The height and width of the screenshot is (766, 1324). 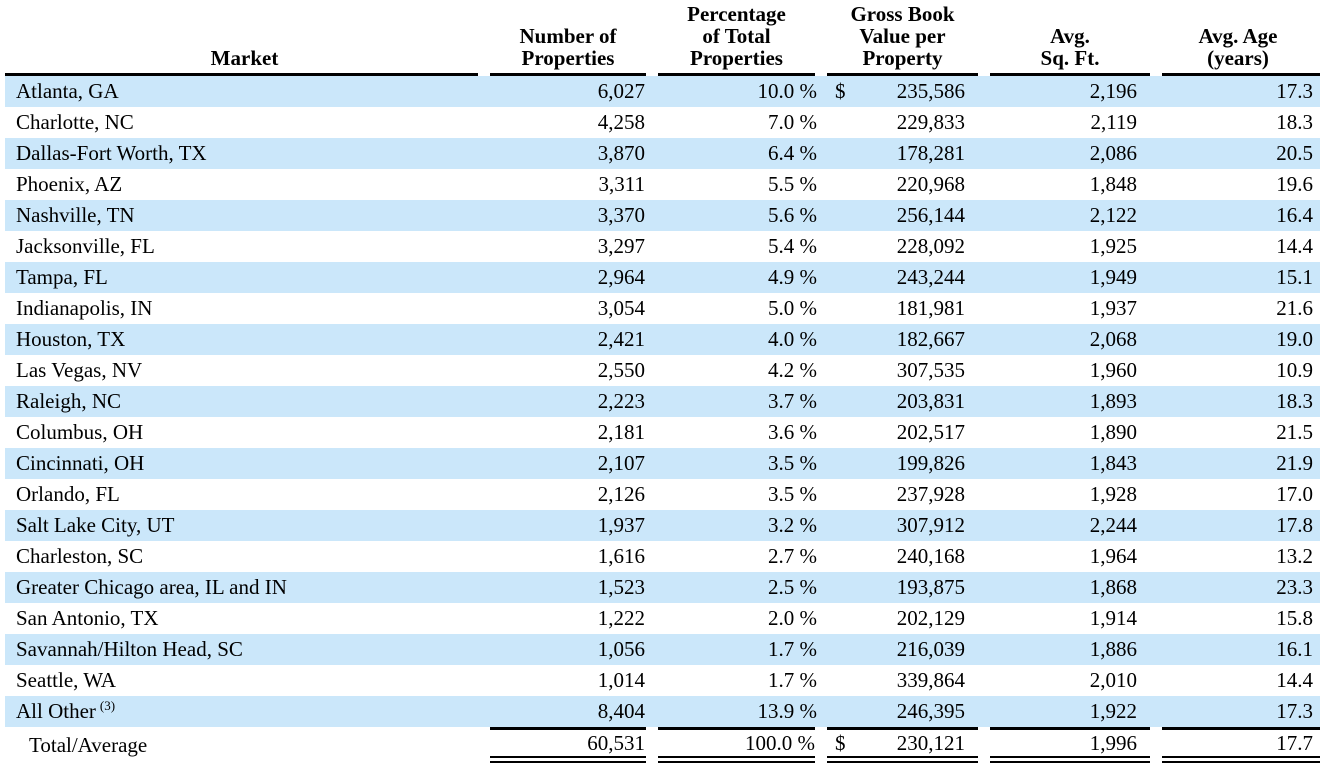 I want to click on market-name: Houston, TX, so click(x=71, y=339).